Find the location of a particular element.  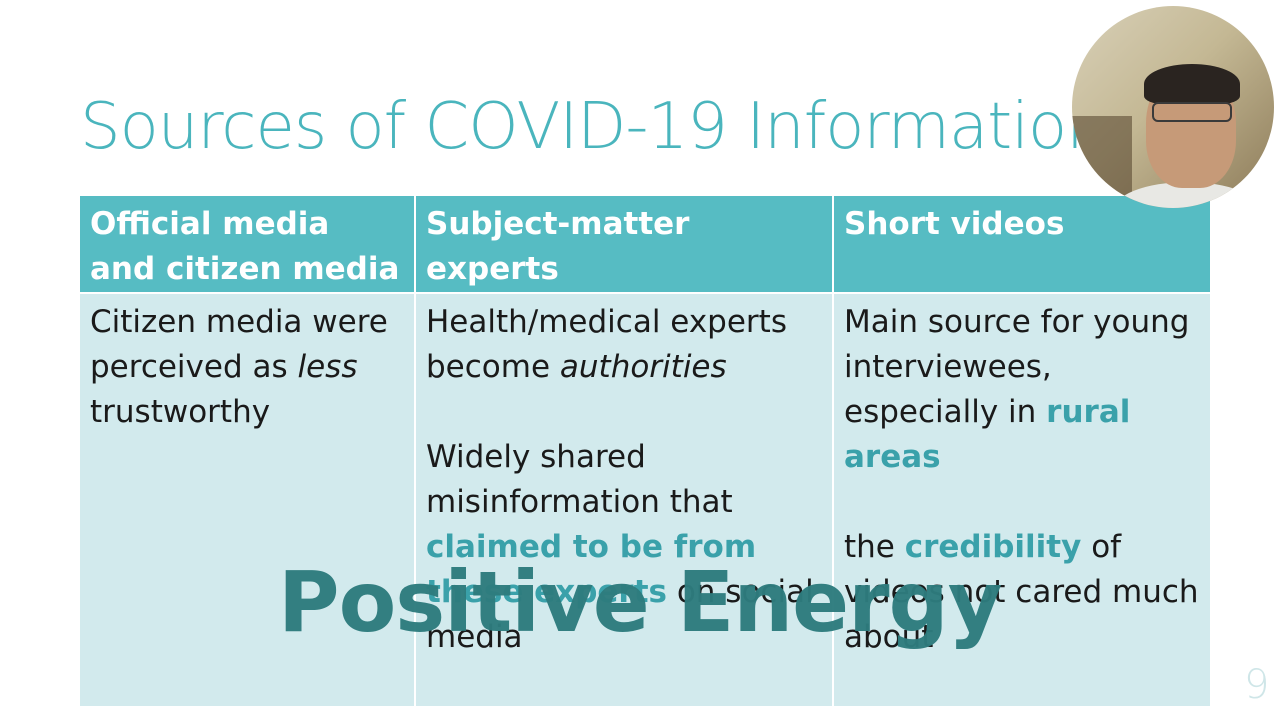

column-header: Short videos is located at coordinates (1022, 244).